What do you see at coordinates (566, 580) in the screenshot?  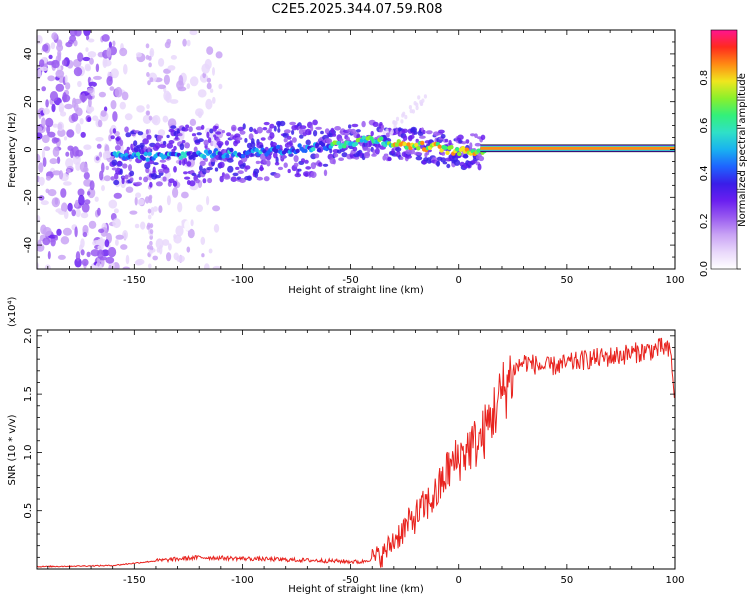 I see `x-tick-label: 50` at bounding box center [566, 580].